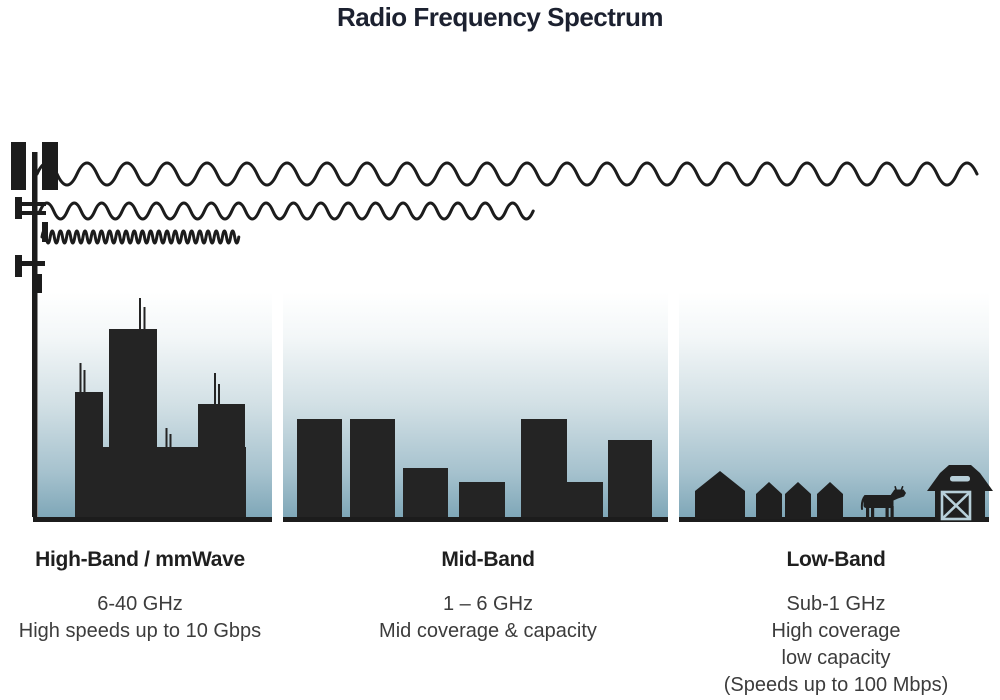 The width and height of the screenshot is (1000, 700). What do you see at coordinates (836, 604) in the screenshot?
I see `low-band-frequency: Sub-1 GHz` at bounding box center [836, 604].